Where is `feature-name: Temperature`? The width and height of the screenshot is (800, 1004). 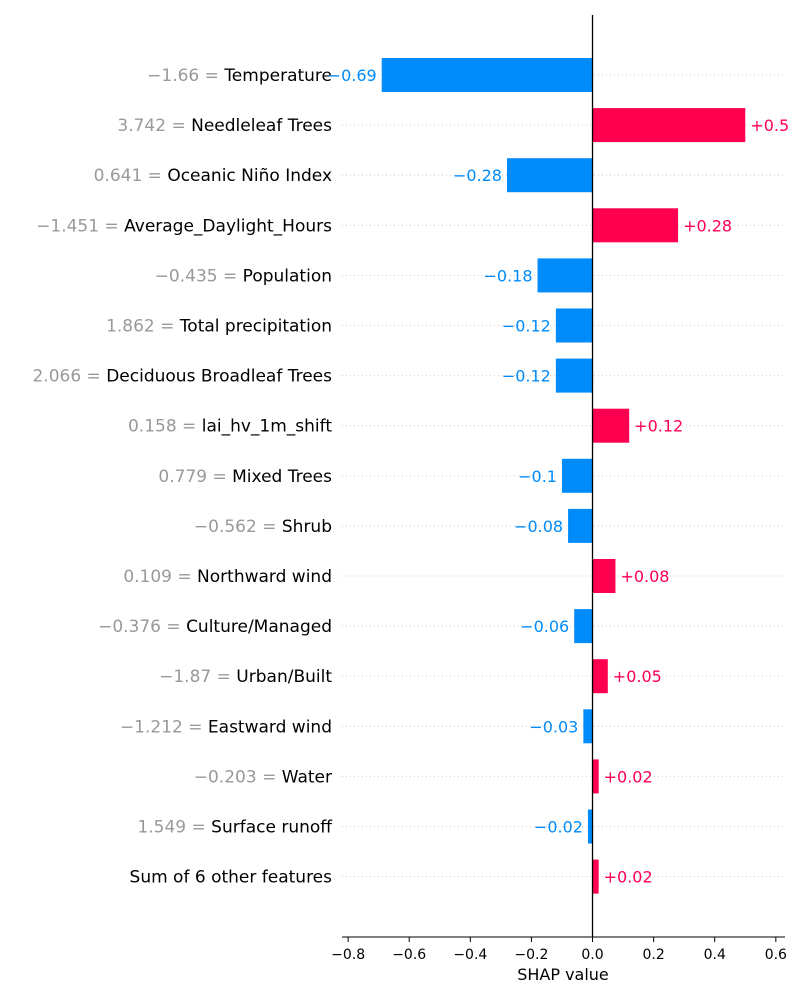 feature-name: Temperature is located at coordinates (277, 76).